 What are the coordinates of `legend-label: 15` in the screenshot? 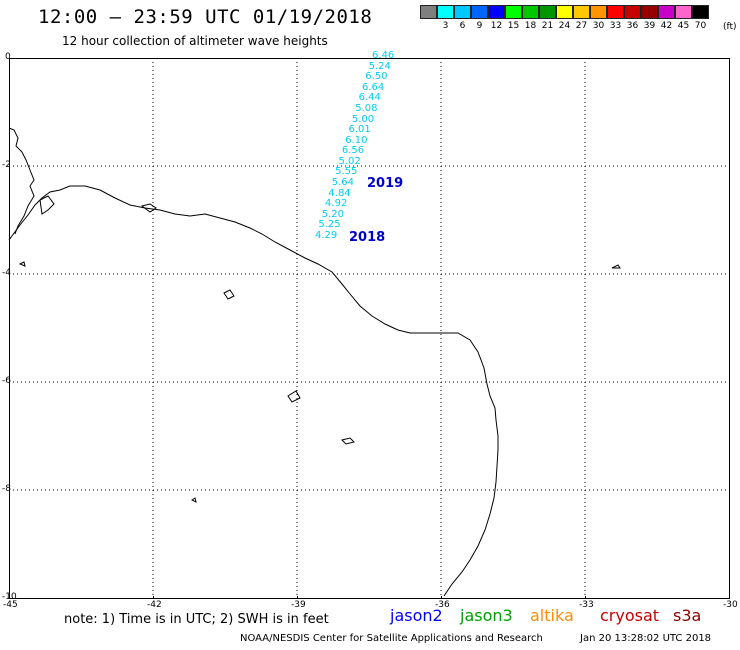 It's located at (513, 26).